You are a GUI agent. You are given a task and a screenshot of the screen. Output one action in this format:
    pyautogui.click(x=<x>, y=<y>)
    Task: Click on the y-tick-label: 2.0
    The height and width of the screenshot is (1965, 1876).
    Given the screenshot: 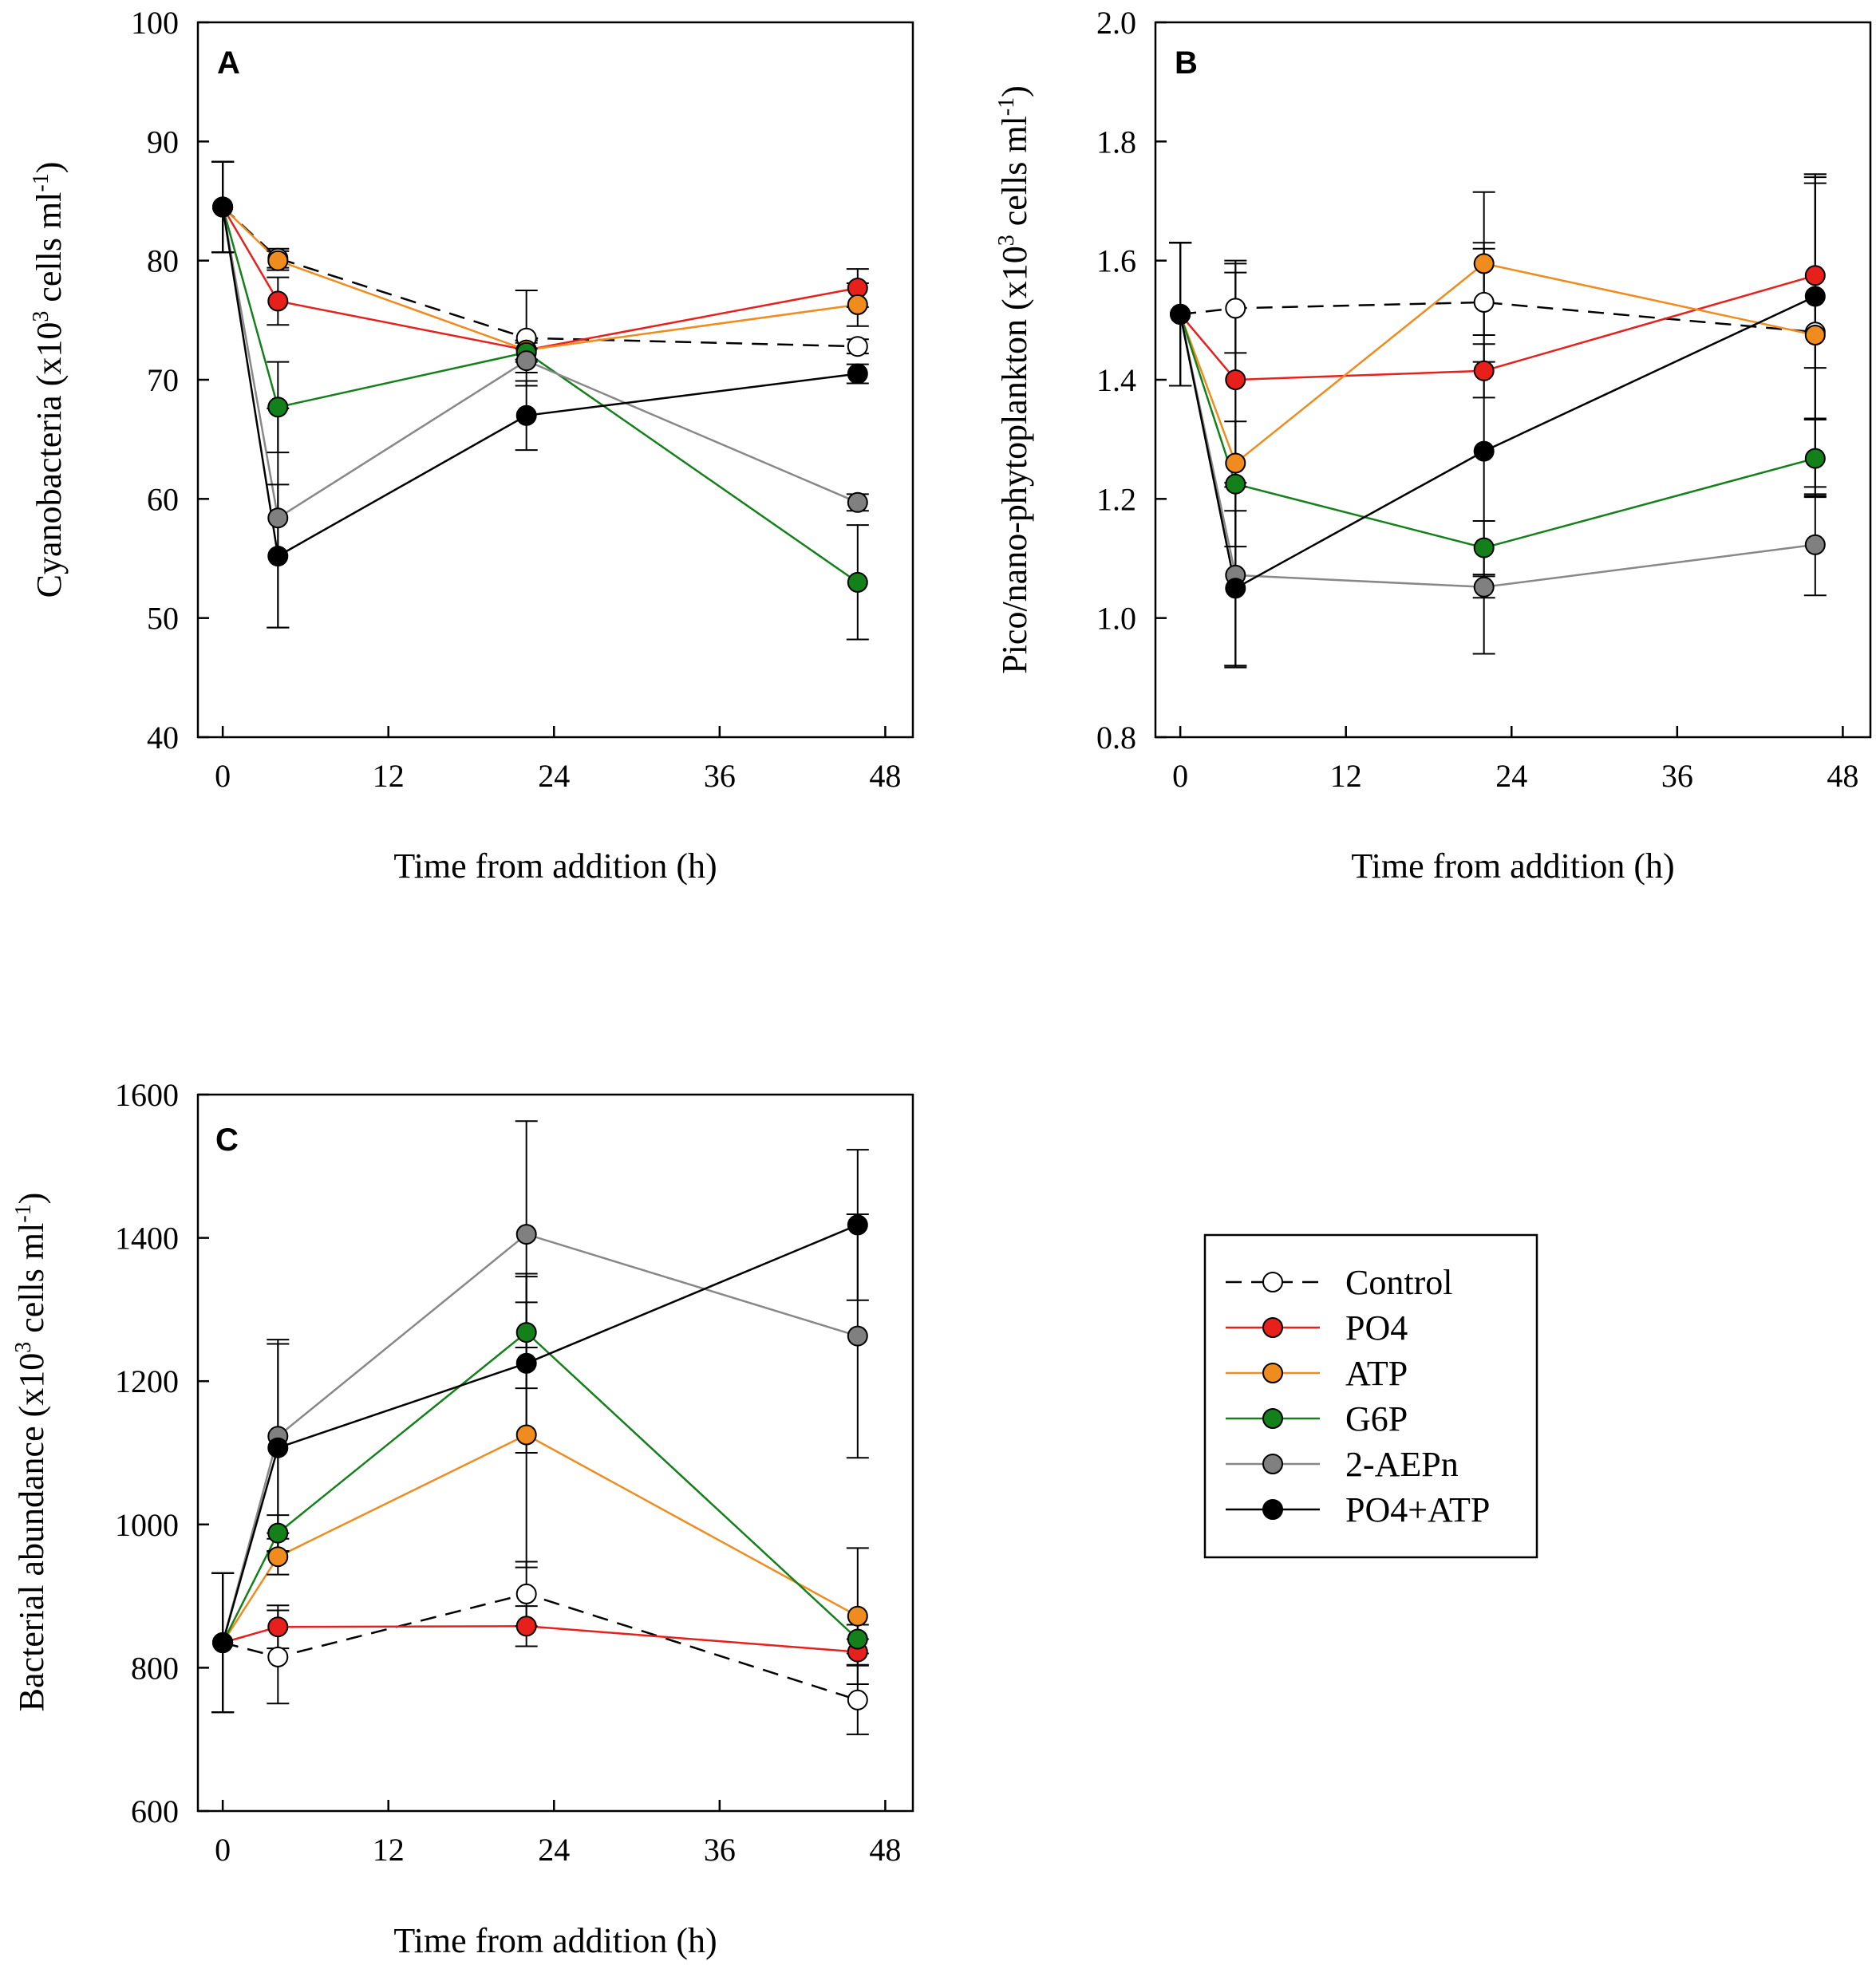 What is the action you would take?
    pyautogui.click(x=1116, y=23)
    